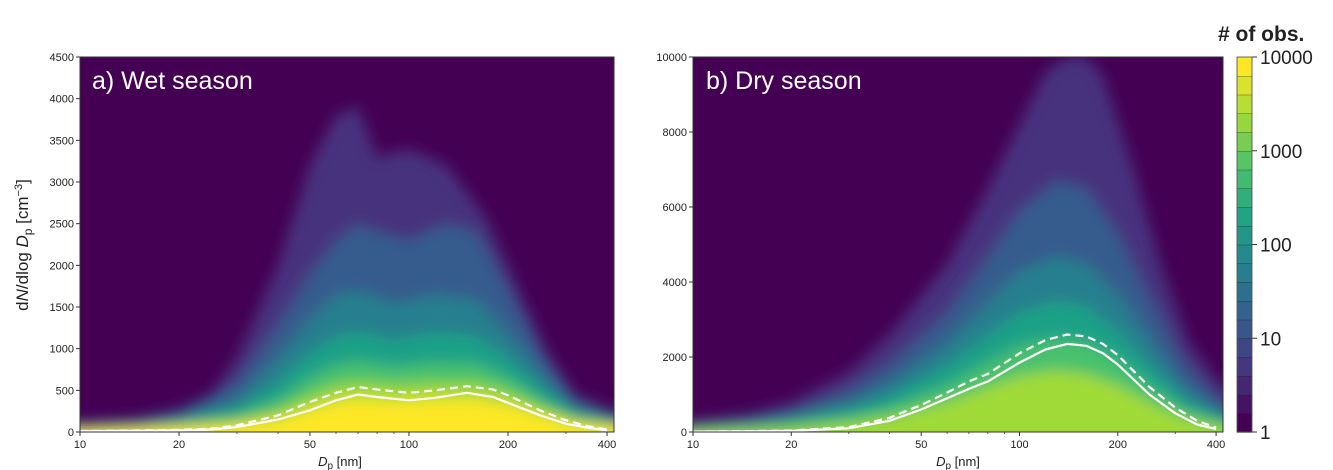 The width and height of the screenshot is (1333, 470). What do you see at coordinates (80, 445) in the screenshot?
I see `x-tick-label-wet: 10` at bounding box center [80, 445].